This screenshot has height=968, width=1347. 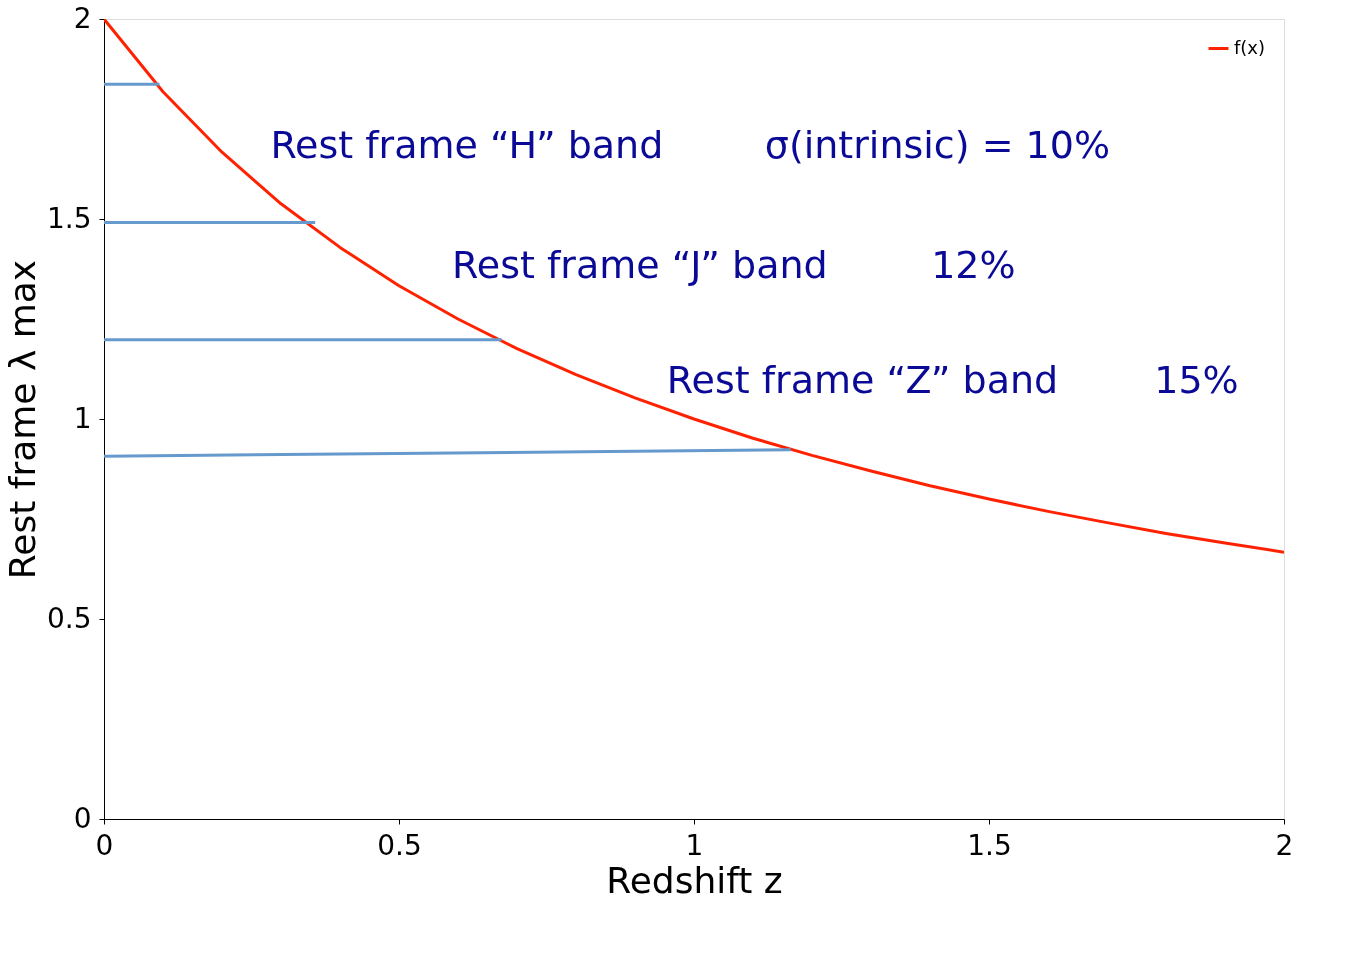 What do you see at coordinates (69, 218) in the screenshot?
I see `y-tick-label: 1.5` at bounding box center [69, 218].